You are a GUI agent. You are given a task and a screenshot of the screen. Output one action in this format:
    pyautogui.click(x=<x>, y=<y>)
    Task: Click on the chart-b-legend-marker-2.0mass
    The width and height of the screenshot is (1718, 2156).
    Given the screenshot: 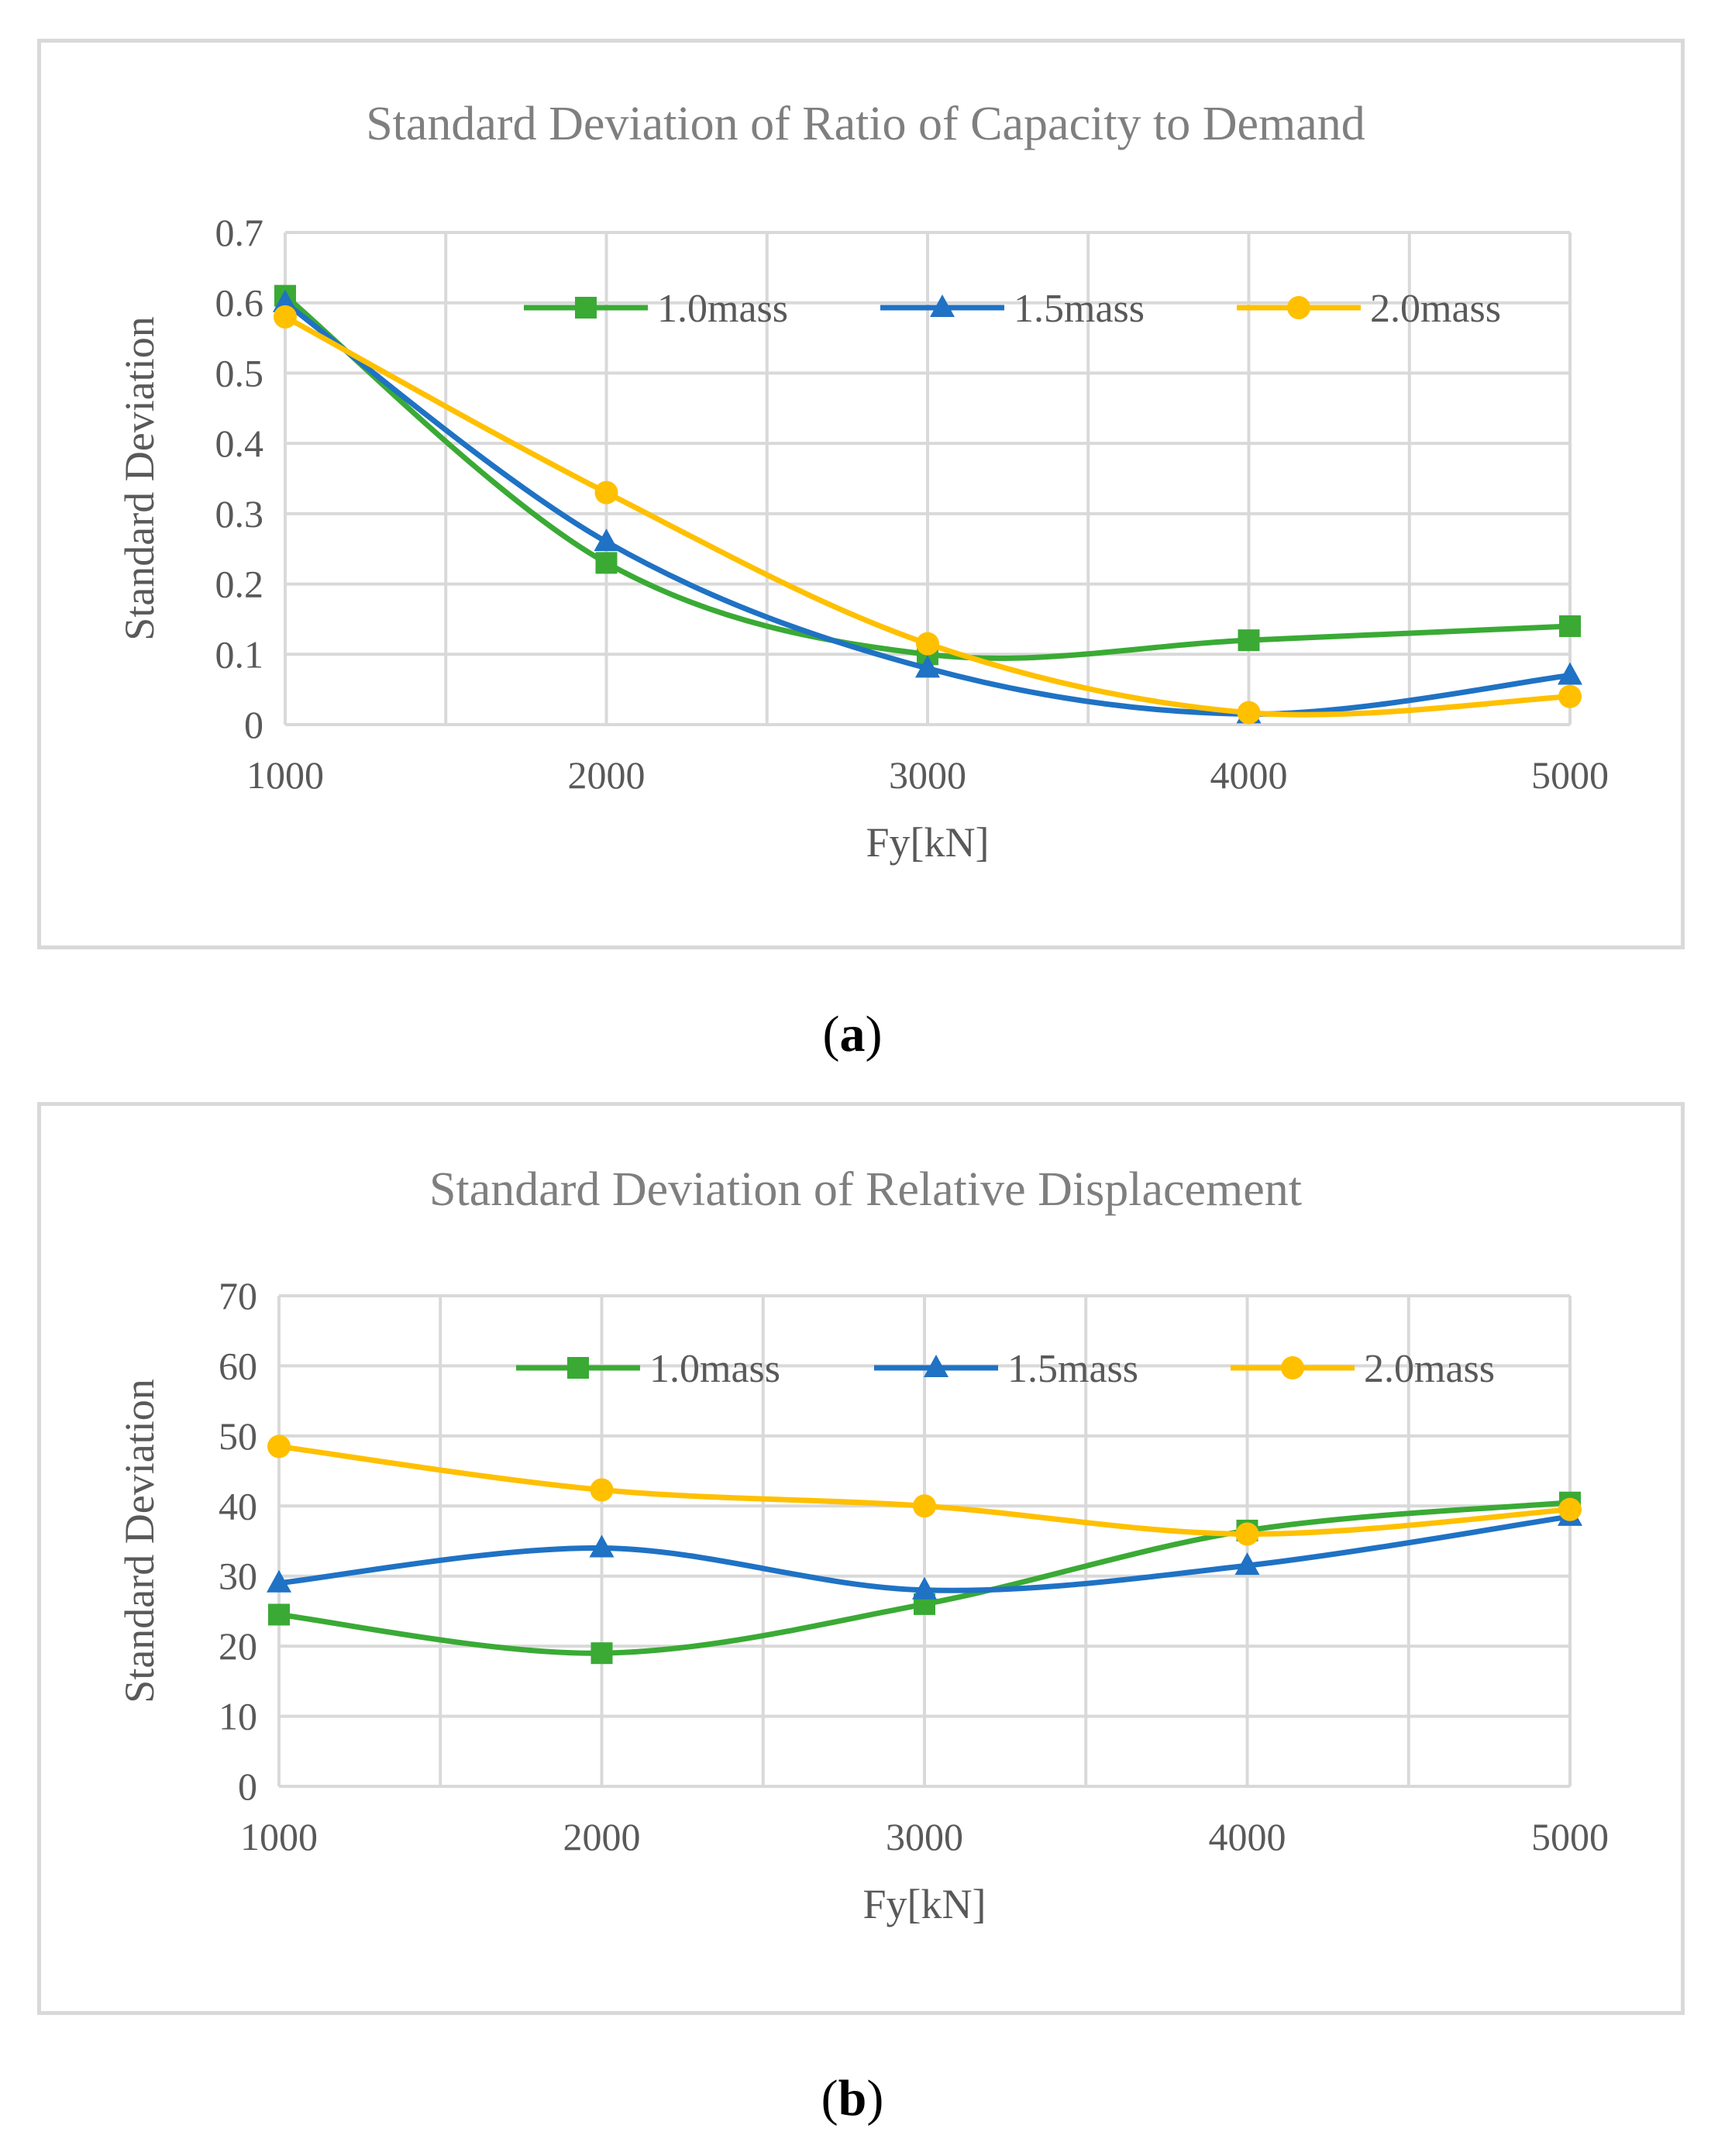 What is the action you would take?
    pyautogui.click(x=1292, y=1367)
    